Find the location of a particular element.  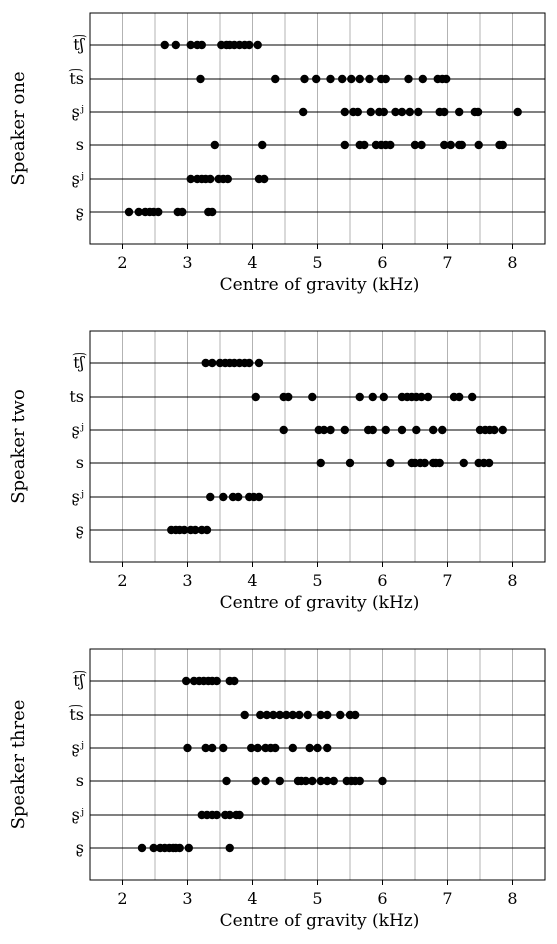

x-tick-label: 5 is located at coordinates (317, 262).